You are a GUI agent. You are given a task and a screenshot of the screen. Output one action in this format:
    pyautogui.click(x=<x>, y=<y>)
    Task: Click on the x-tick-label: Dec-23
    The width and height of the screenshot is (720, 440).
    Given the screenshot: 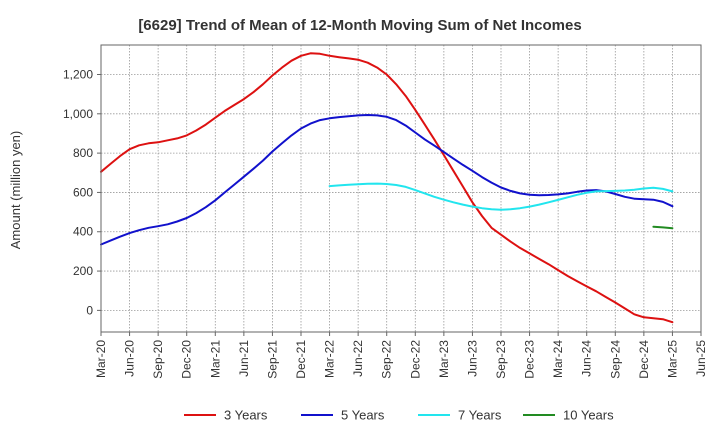 What is the action you would take?
    pyautogui.click(x=530, y=359)
    